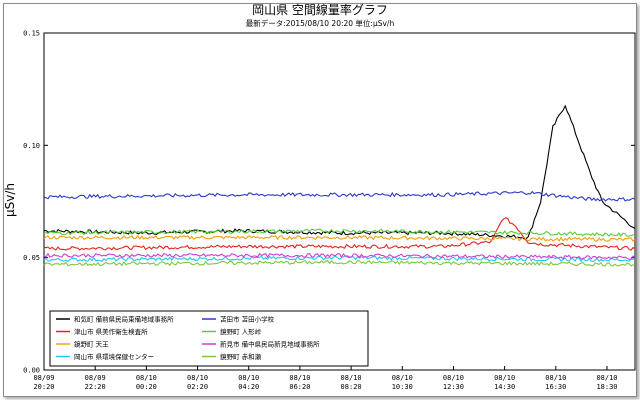 This screenshot has width=640, height=400. Describe the element at coordinates (351, 387) in the screenshot. I see `x-tick-time: 08:20` at that location.